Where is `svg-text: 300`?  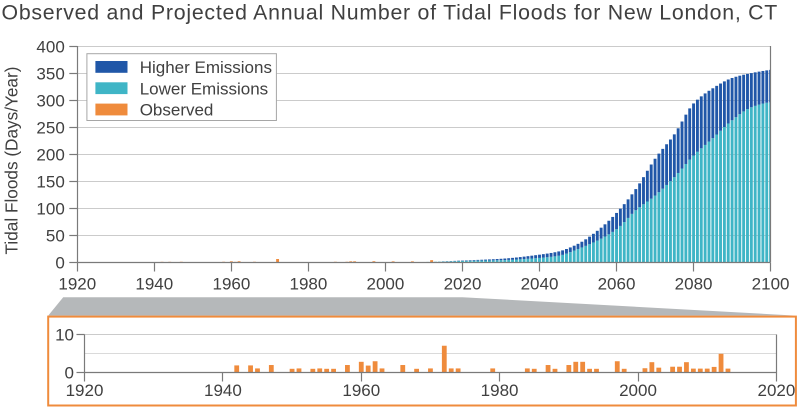 svg-text: 300 is located at coordinates (50, 101).